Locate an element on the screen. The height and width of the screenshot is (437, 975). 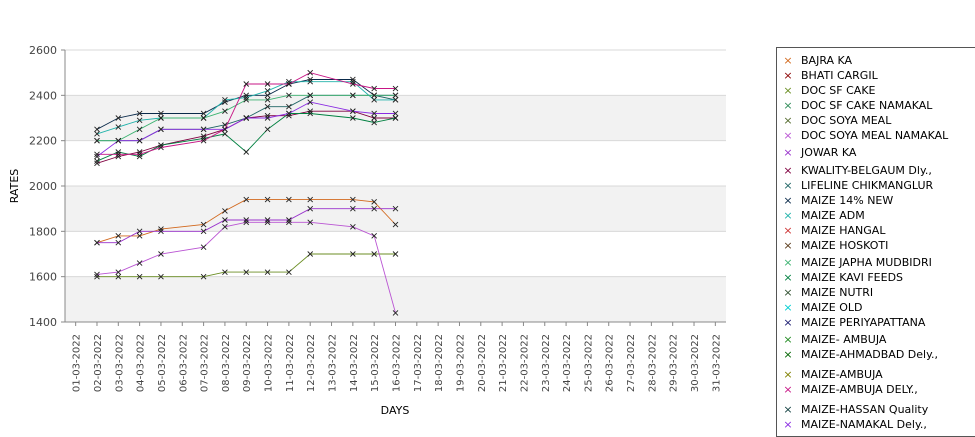
x-axis-label: DAYS is located at coordinates (395, 410).